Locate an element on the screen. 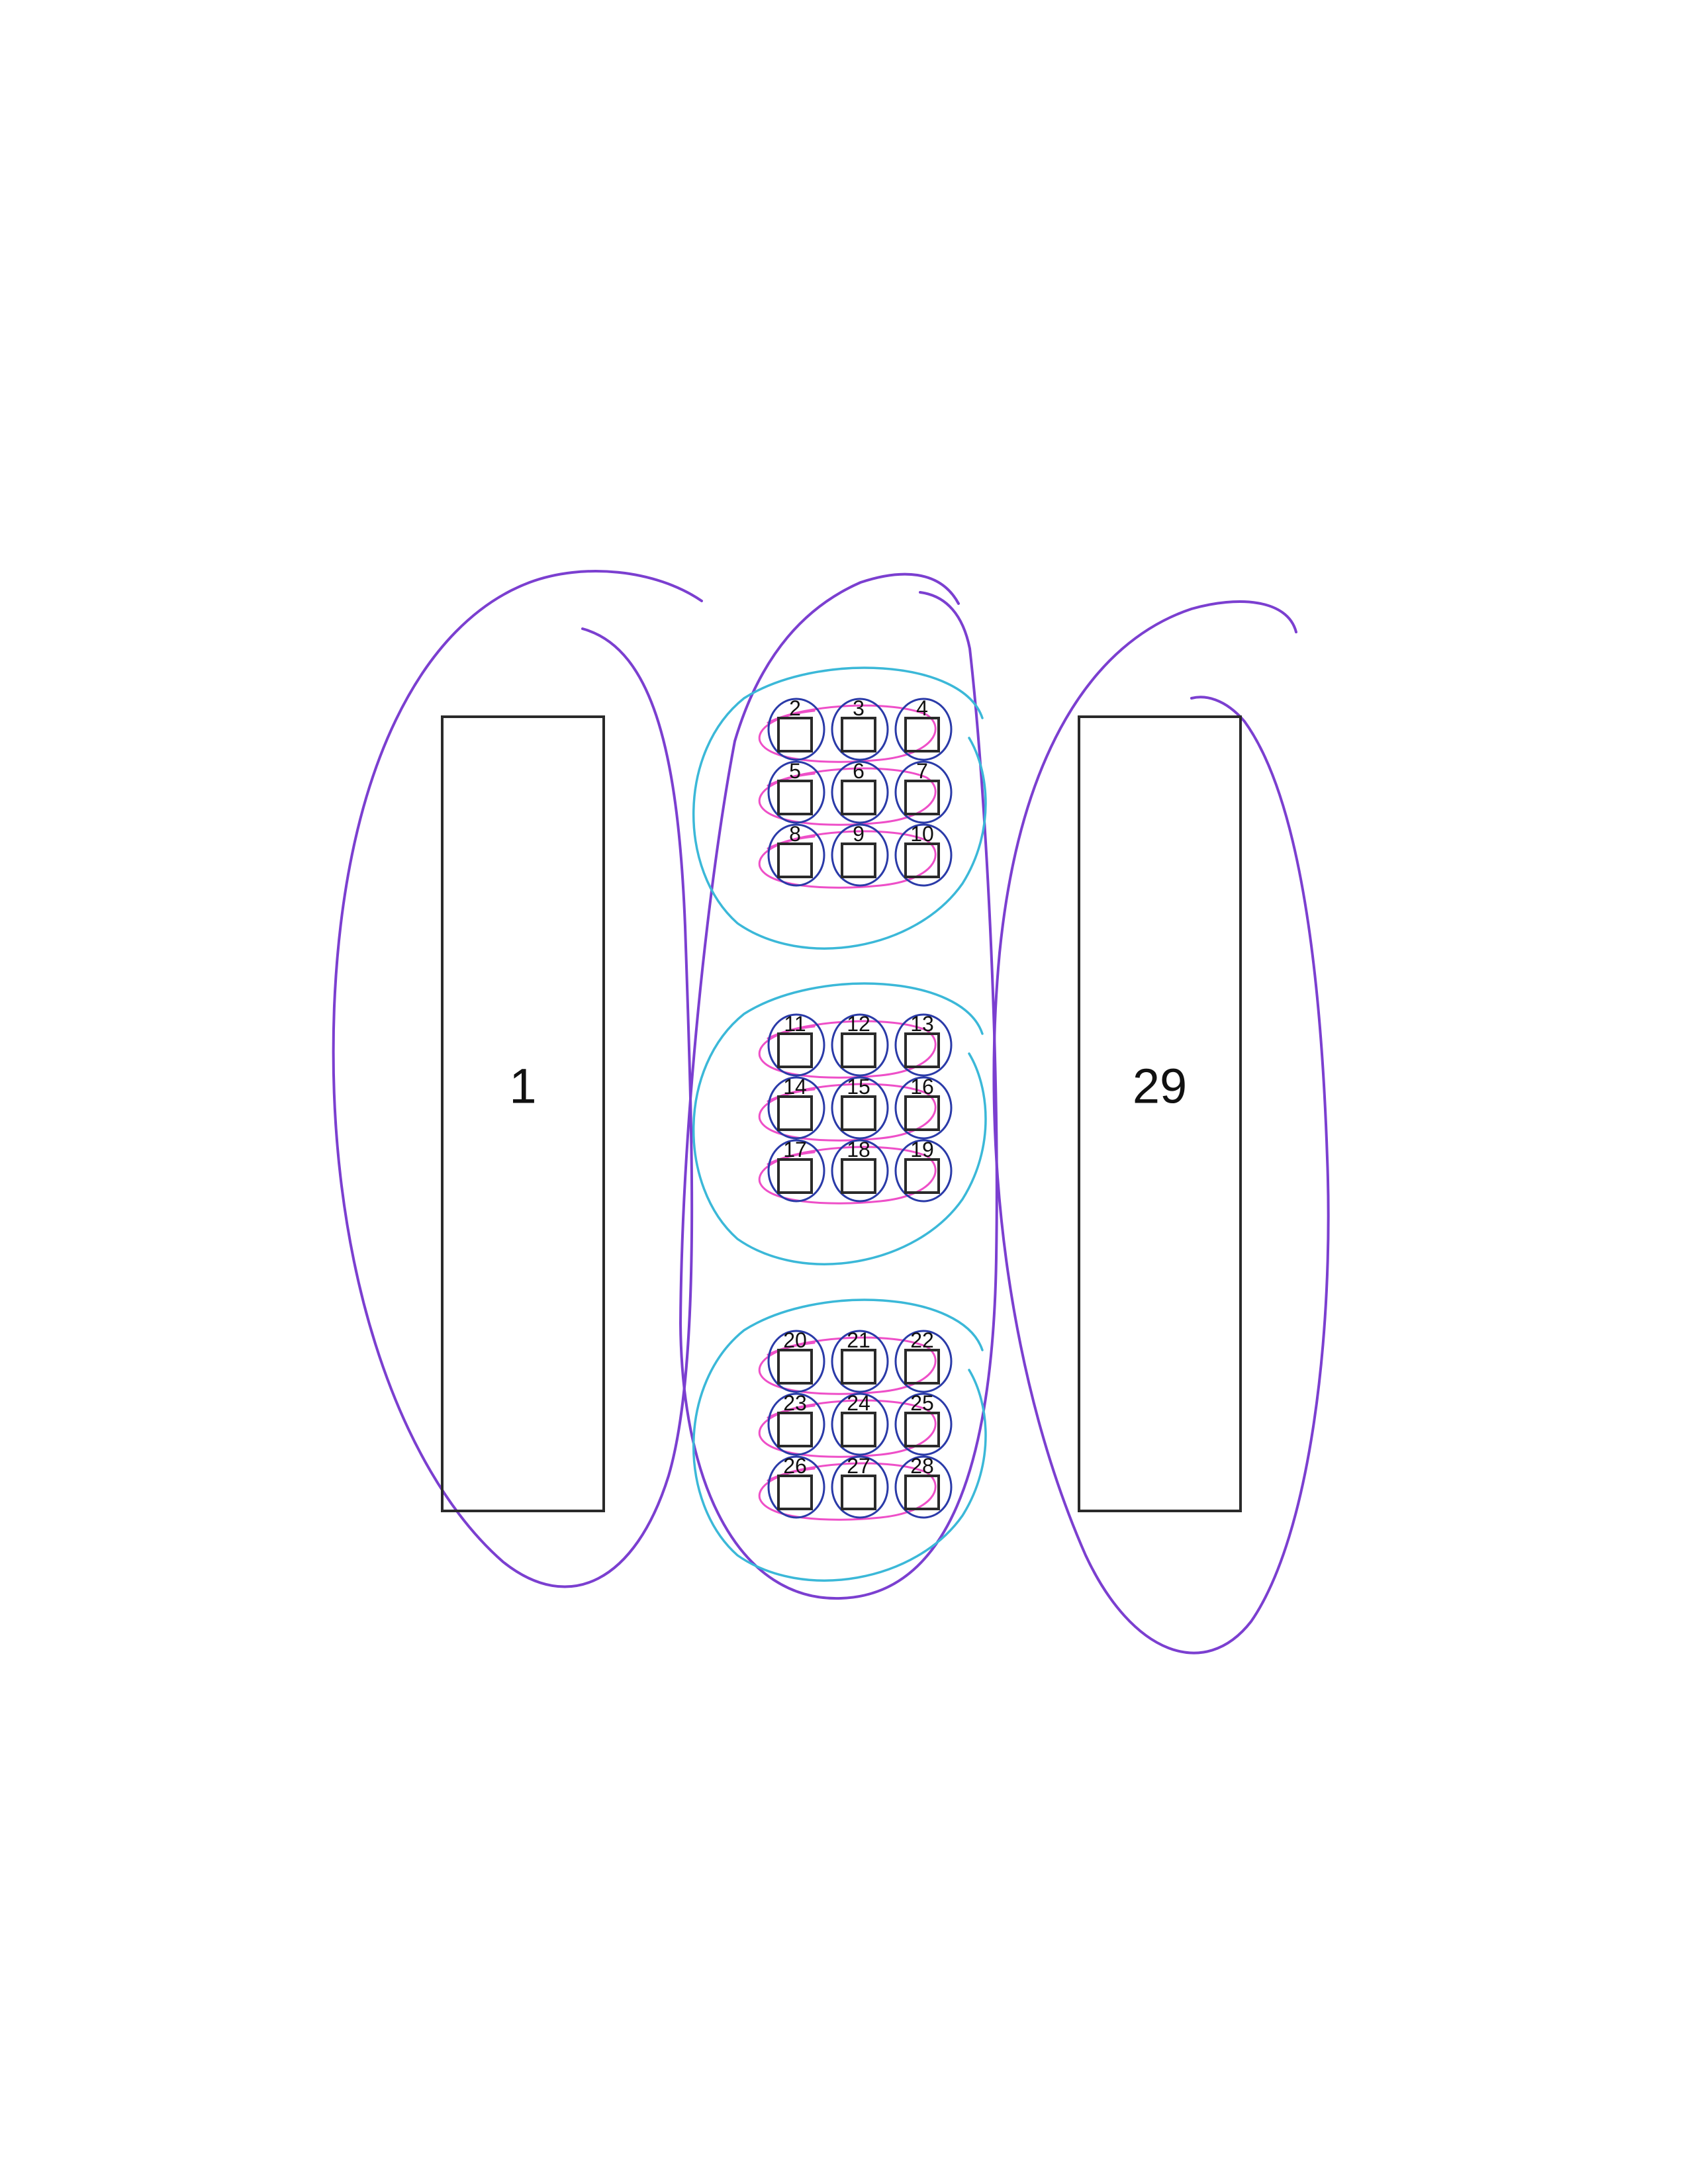 The height and width of the screenshot is (2184, 1688). small-box-group: 11 12 13 14 15 16 17 18 19 is located at coordinates (858, 1103).